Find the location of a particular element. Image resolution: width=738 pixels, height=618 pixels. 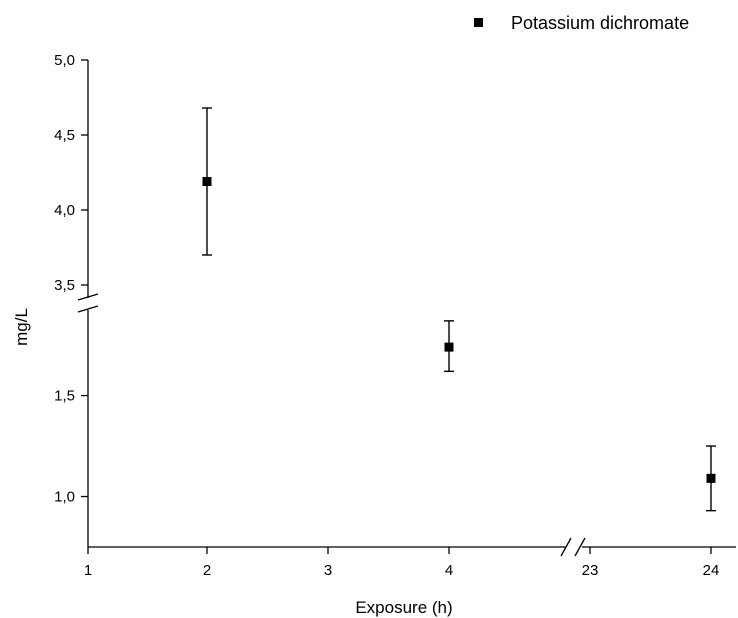

y-tick-label: 4,0 is located at coordinates (64, 210).